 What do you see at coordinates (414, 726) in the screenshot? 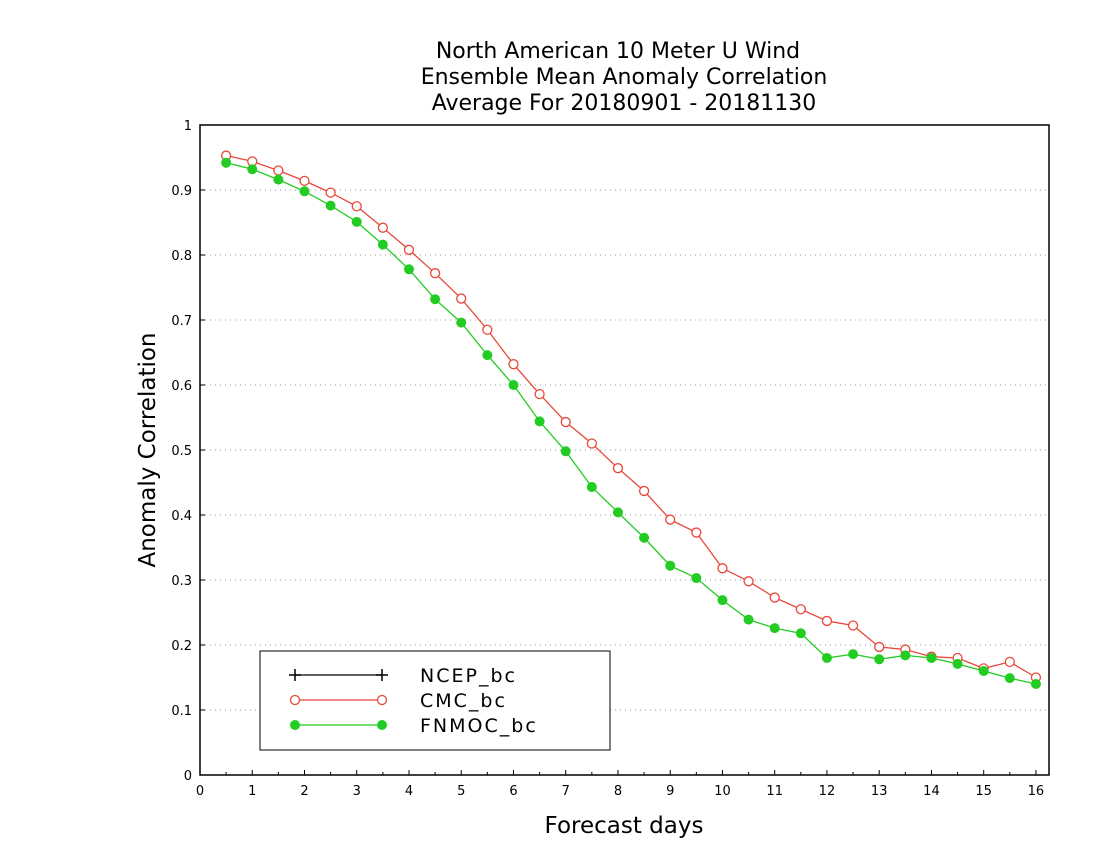
I see `legend-item-FNMOC_bc: FNMOC_bc` at bounding box center [414, 726].